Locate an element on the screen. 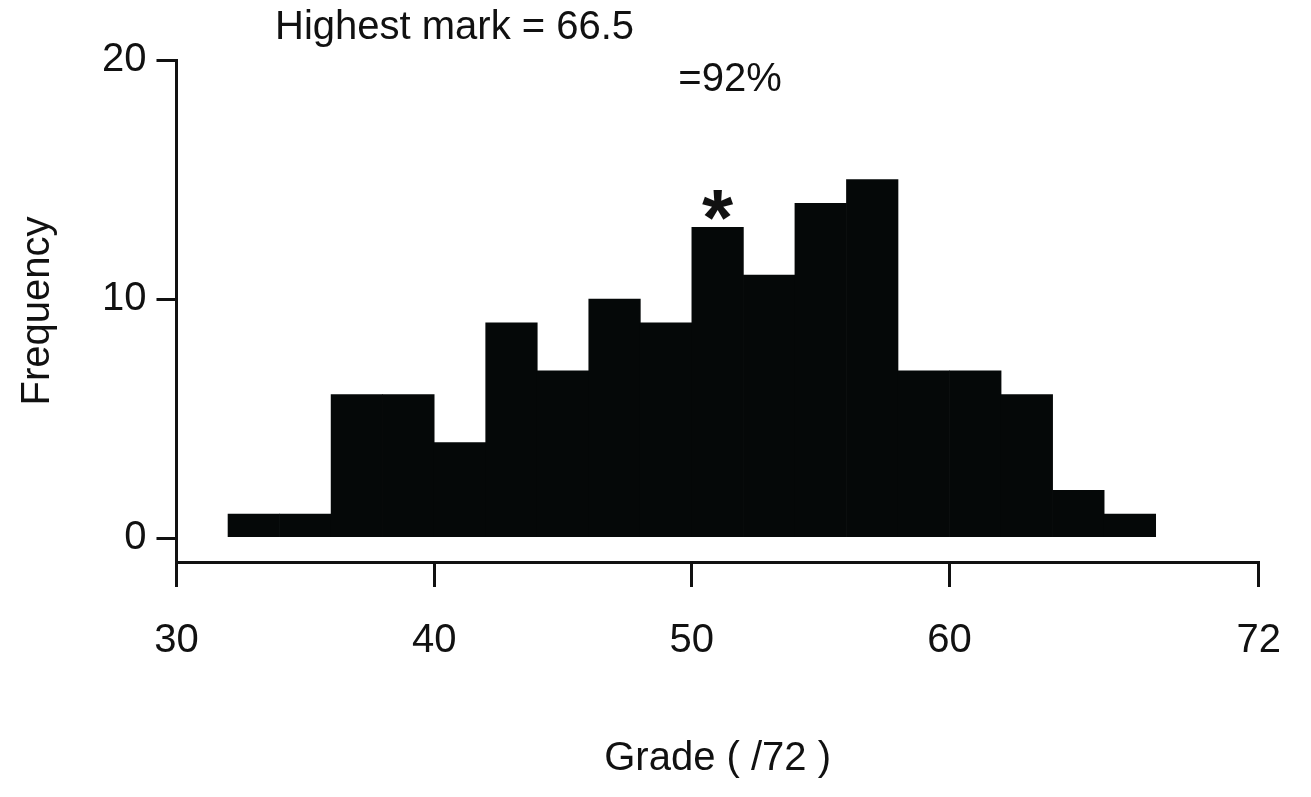  y-tick-label: 0 is located at coordinates (135, 535).